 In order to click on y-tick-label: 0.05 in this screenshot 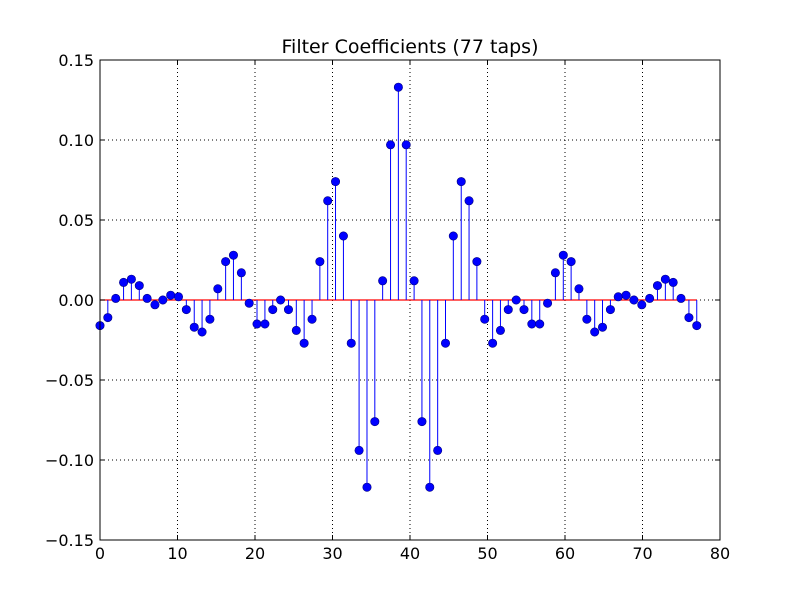, I will do `click(76, 220)`.